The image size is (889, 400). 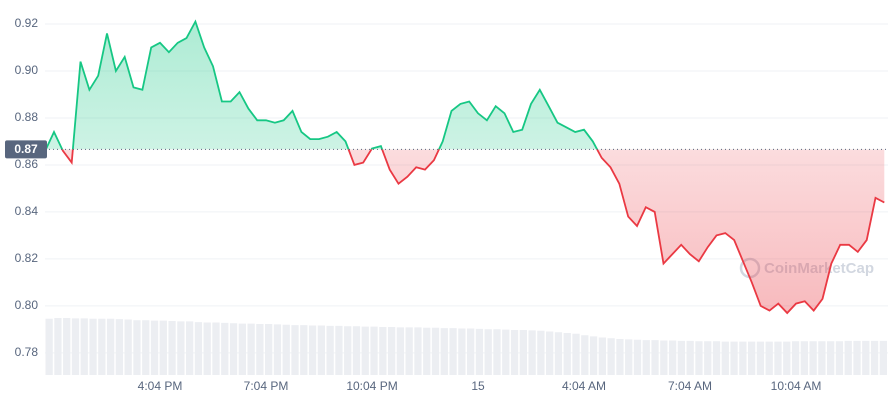 What do you see at coordinates (27, 305) in the screenshot?
I see `y-tick-label: 0.80` at bounding box center [27, 305].